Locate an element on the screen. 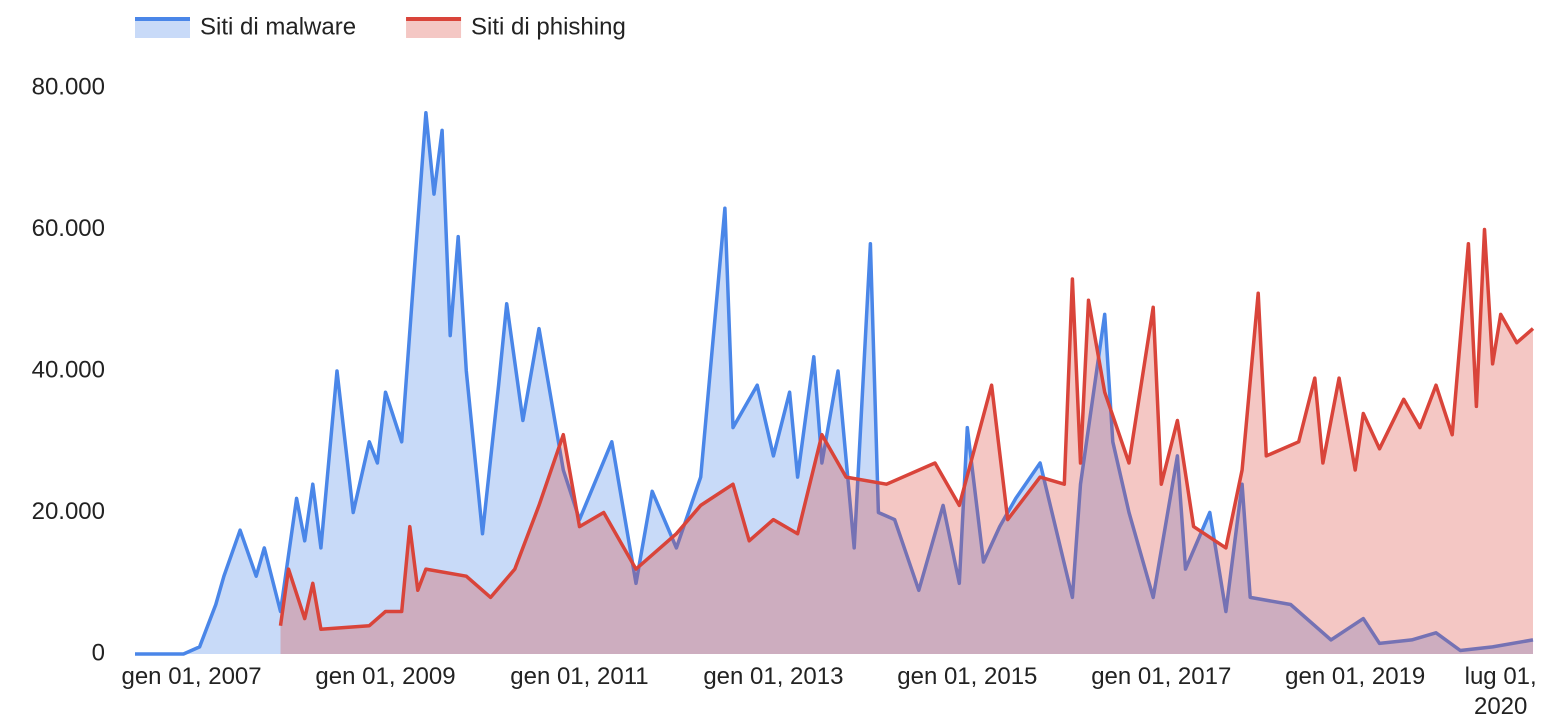 The width and height of the screenshot is (1542, 723). legend-label: Siti di malware is located at coordinates (278, 26).